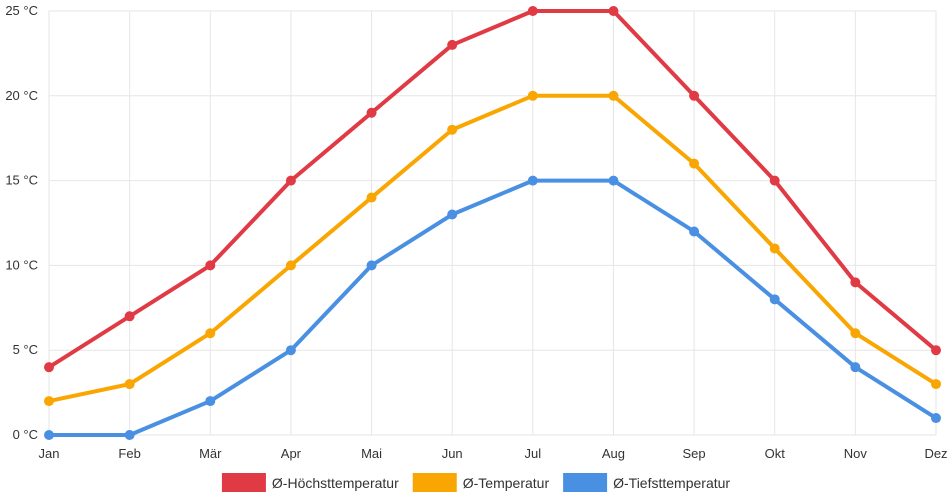 This screenshot has width=952, height=500. I want to click on y-tick-label: 20 °C, so click(21, 95).